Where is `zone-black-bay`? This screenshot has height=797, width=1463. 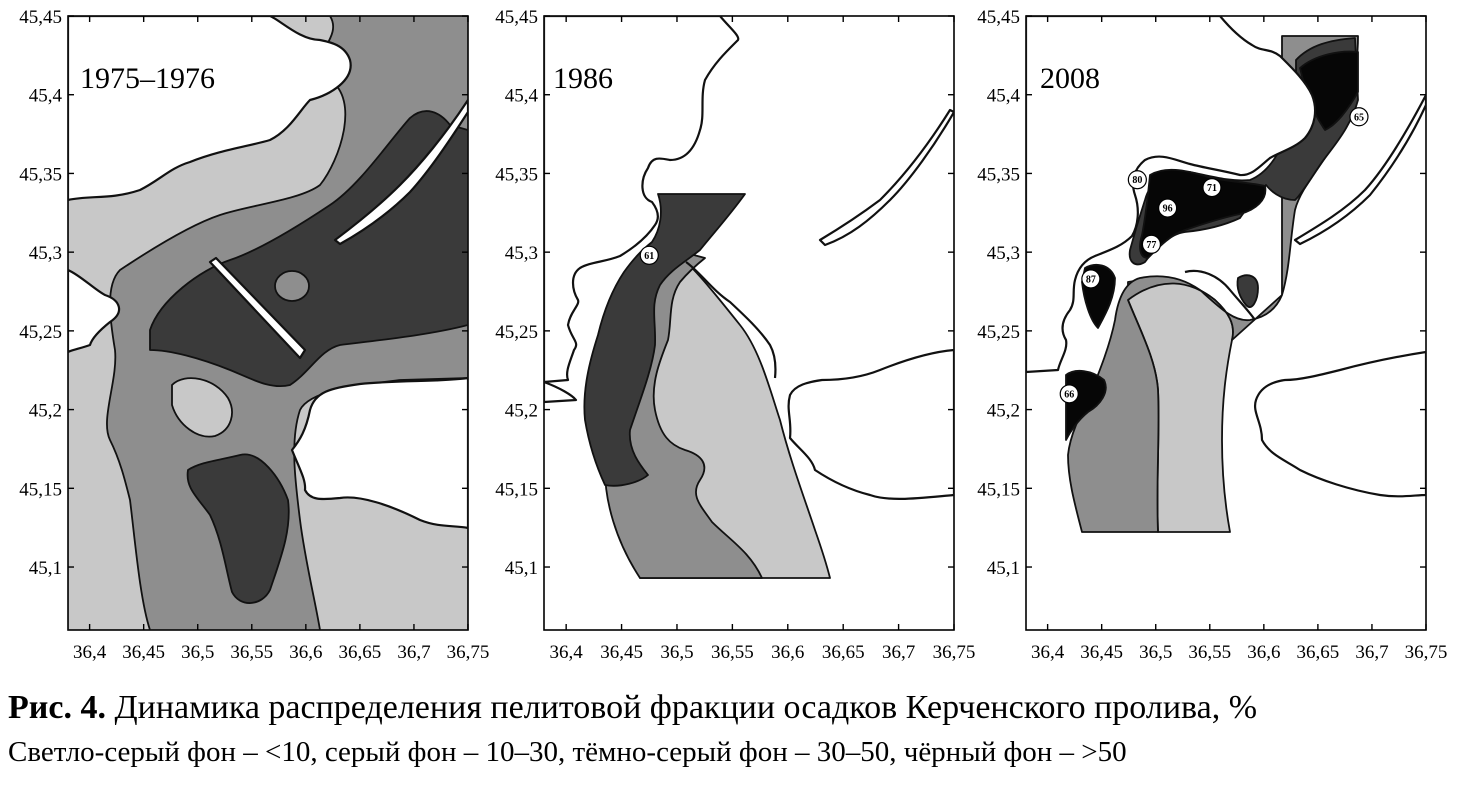
zone-black-bay is located at coordinates (1203, 213).